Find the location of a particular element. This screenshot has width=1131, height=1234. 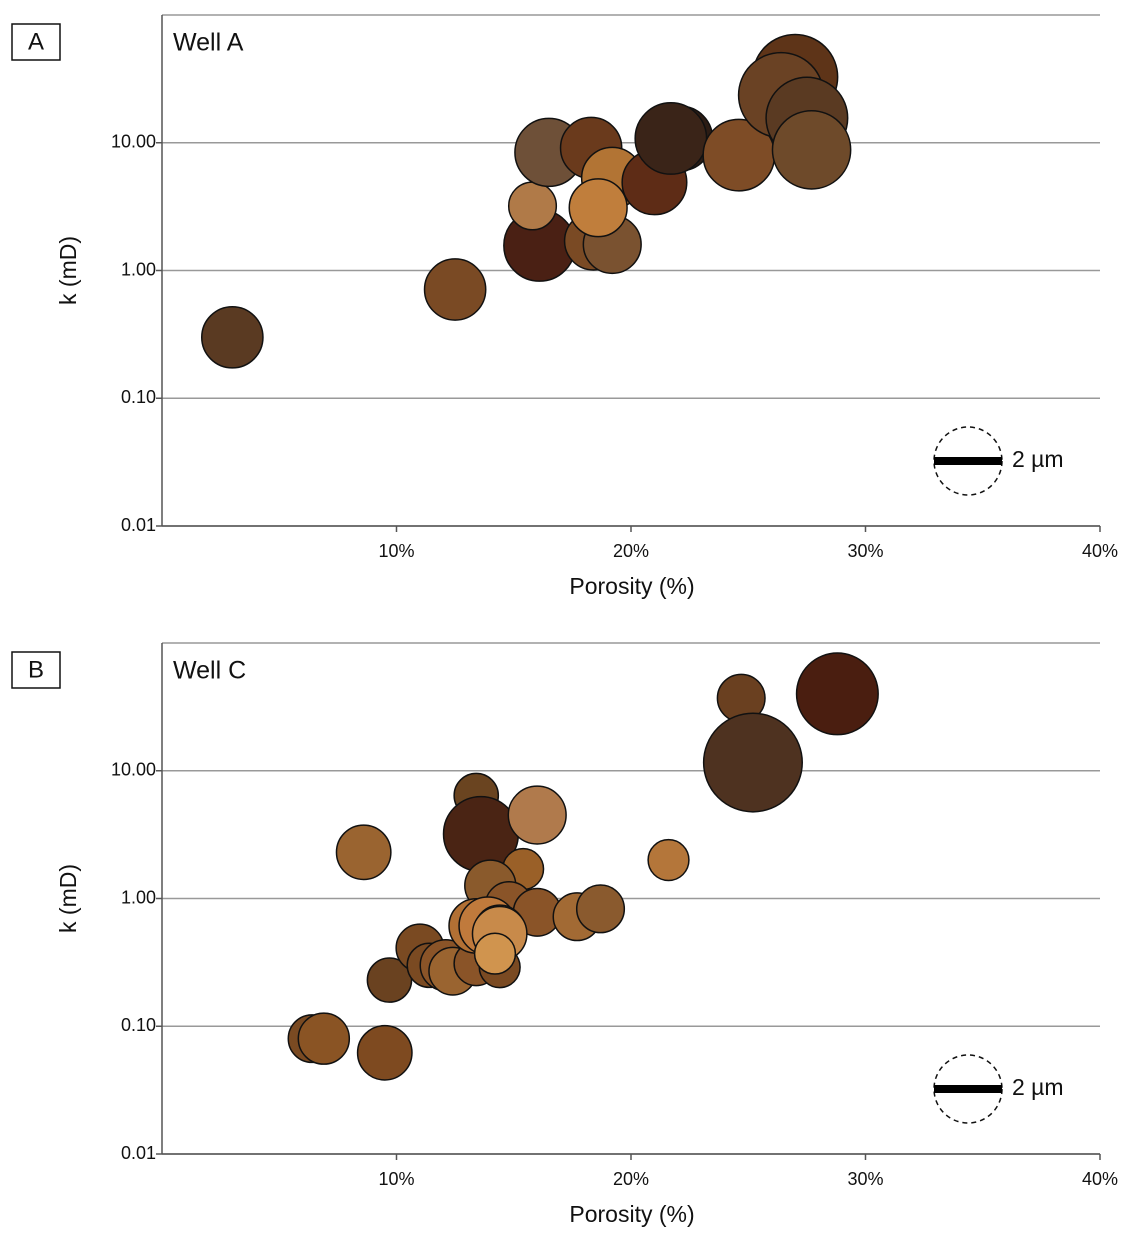

well-label: Well A is located at coordinates (208, 43).